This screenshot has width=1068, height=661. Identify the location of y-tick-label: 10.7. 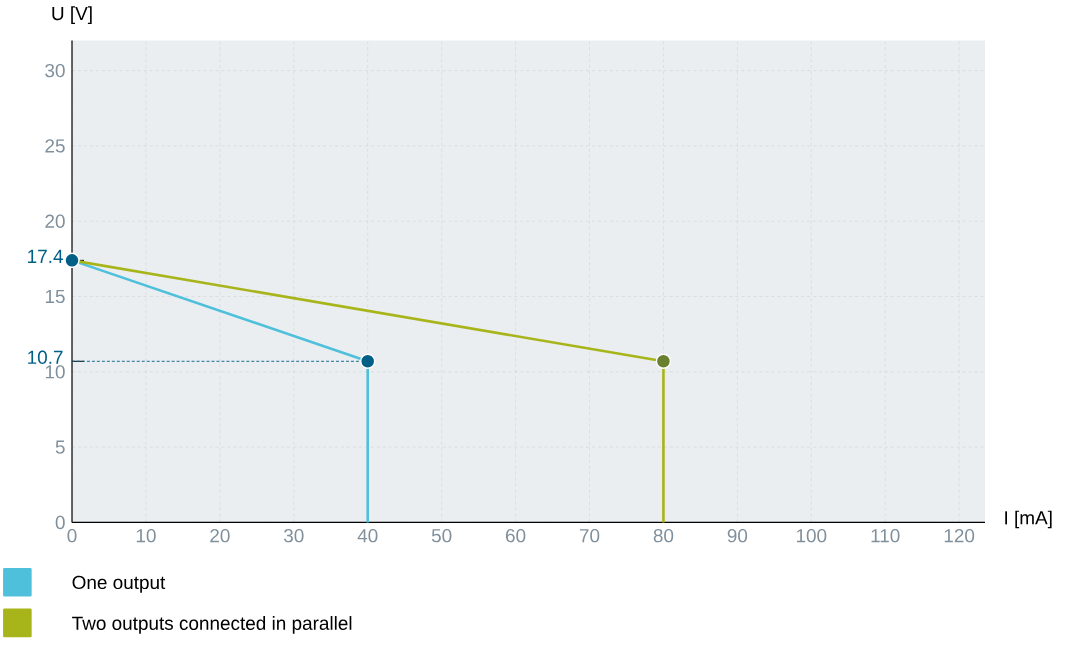
(45, 357).